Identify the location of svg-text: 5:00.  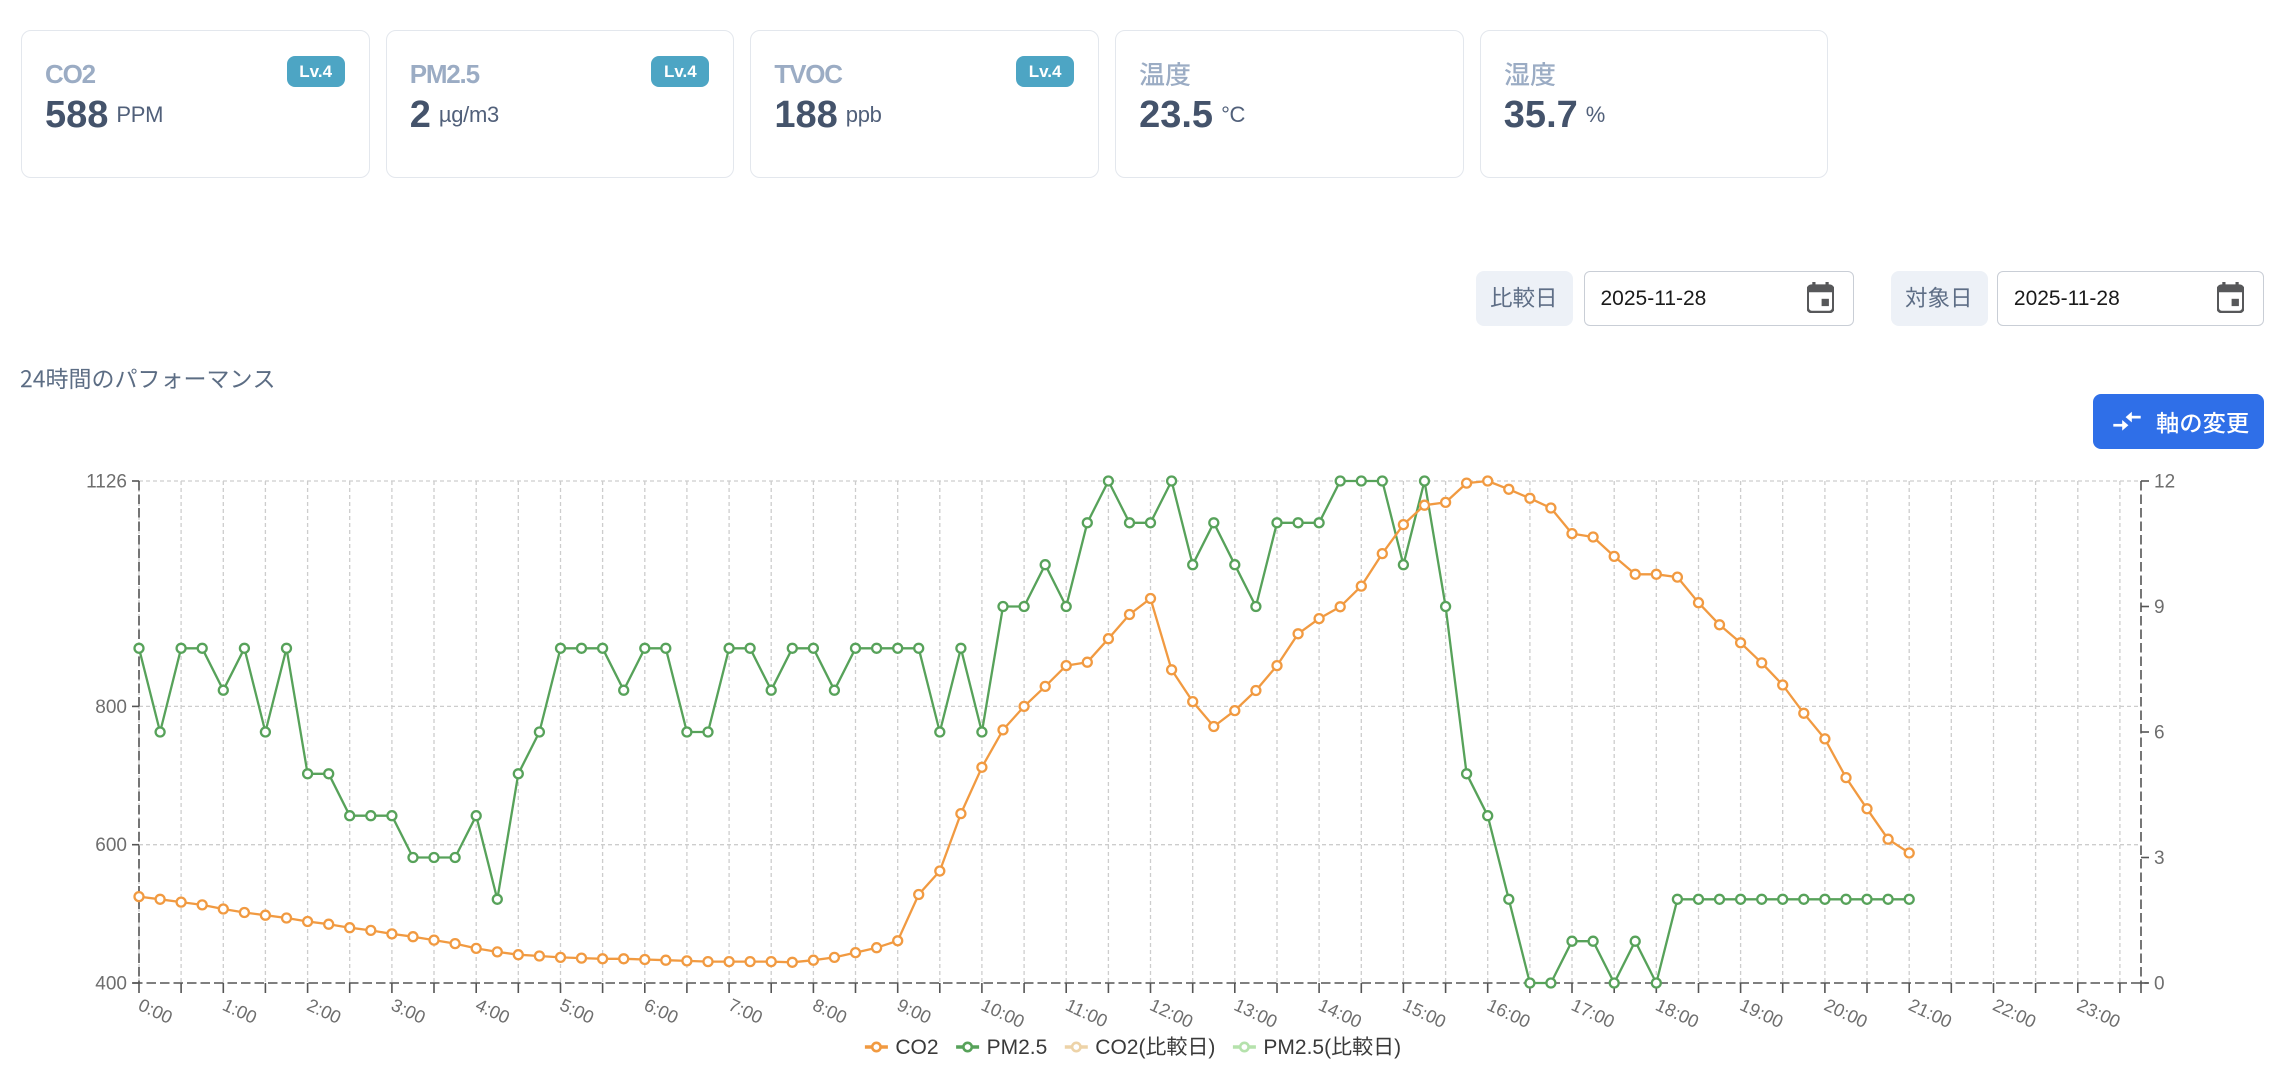
(577, 1011).